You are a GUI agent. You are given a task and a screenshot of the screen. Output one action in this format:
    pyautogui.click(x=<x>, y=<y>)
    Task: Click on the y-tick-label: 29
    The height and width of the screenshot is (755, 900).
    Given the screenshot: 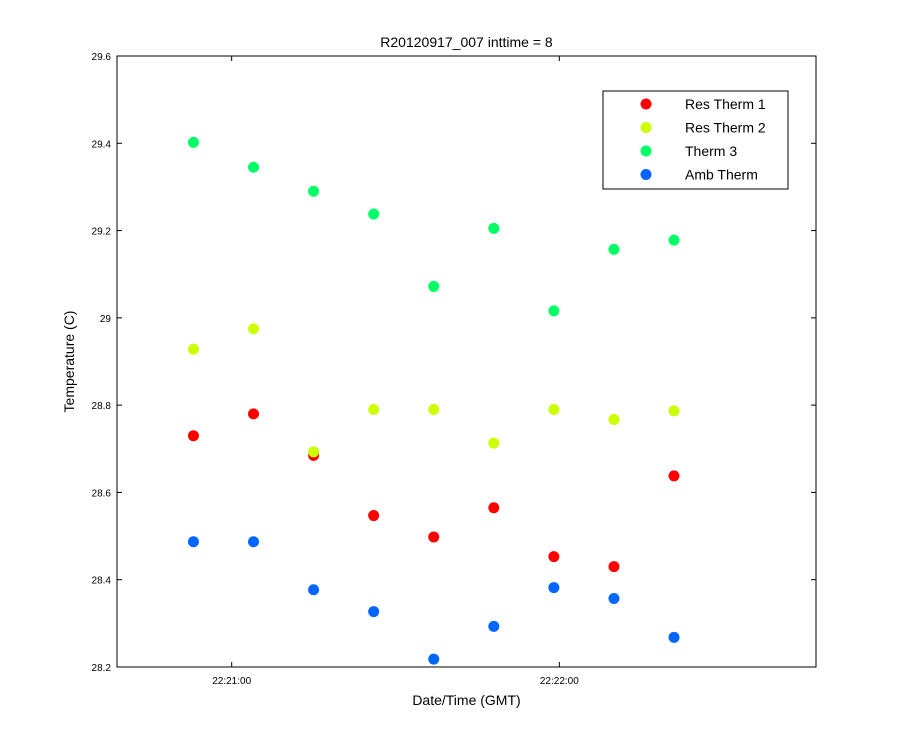 What is the action you would take?
    pyautogui.click(x=106, y=319)
    